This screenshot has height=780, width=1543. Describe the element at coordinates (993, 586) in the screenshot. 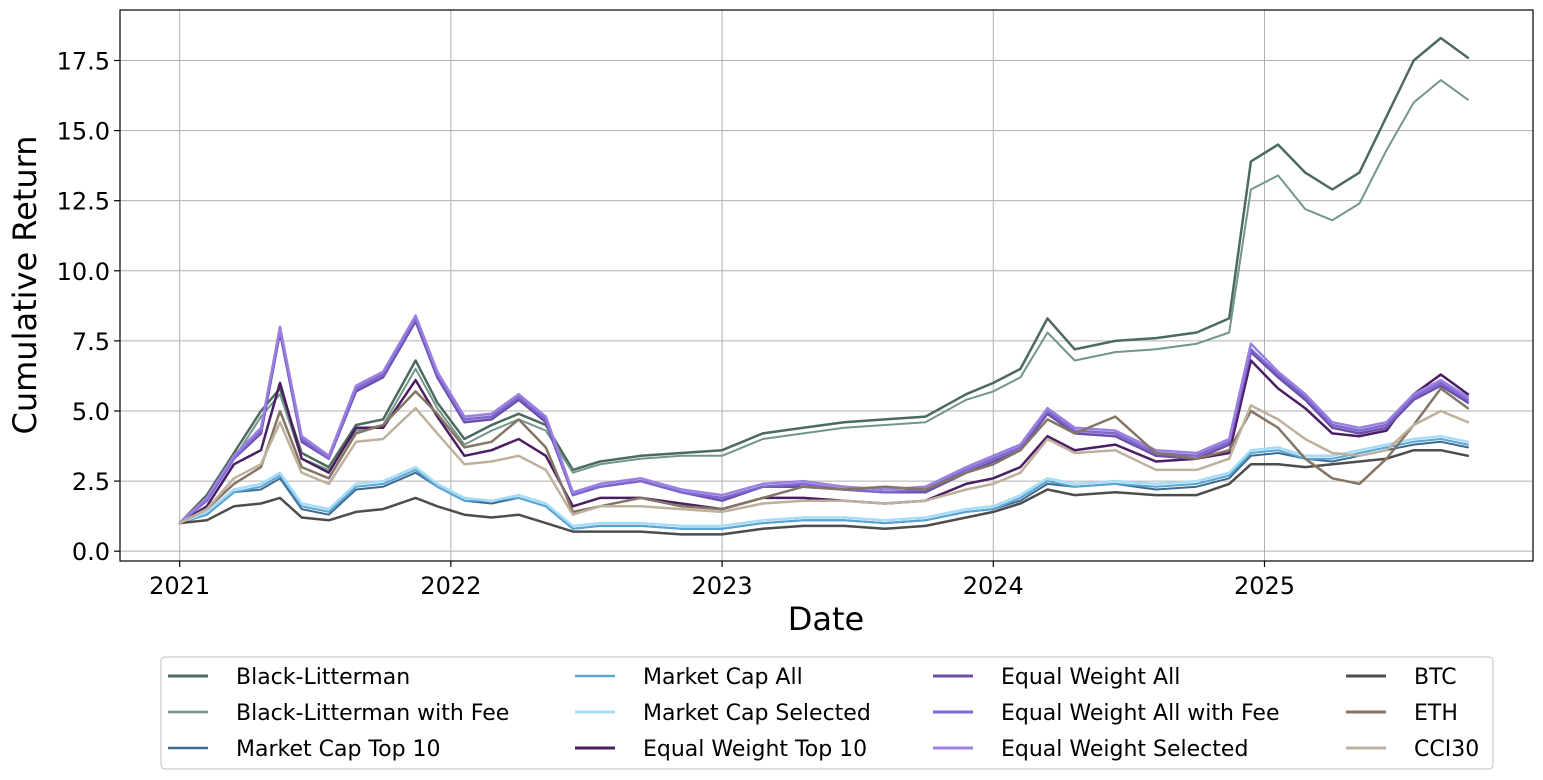

I see `x-tick-label: 2024` at that location.